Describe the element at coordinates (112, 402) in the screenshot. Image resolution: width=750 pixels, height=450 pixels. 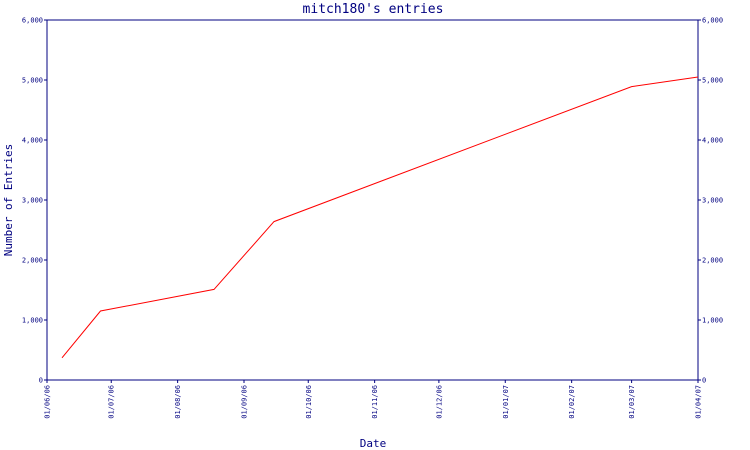
I see `x-tick-label-1: 01/07/06` at that location.